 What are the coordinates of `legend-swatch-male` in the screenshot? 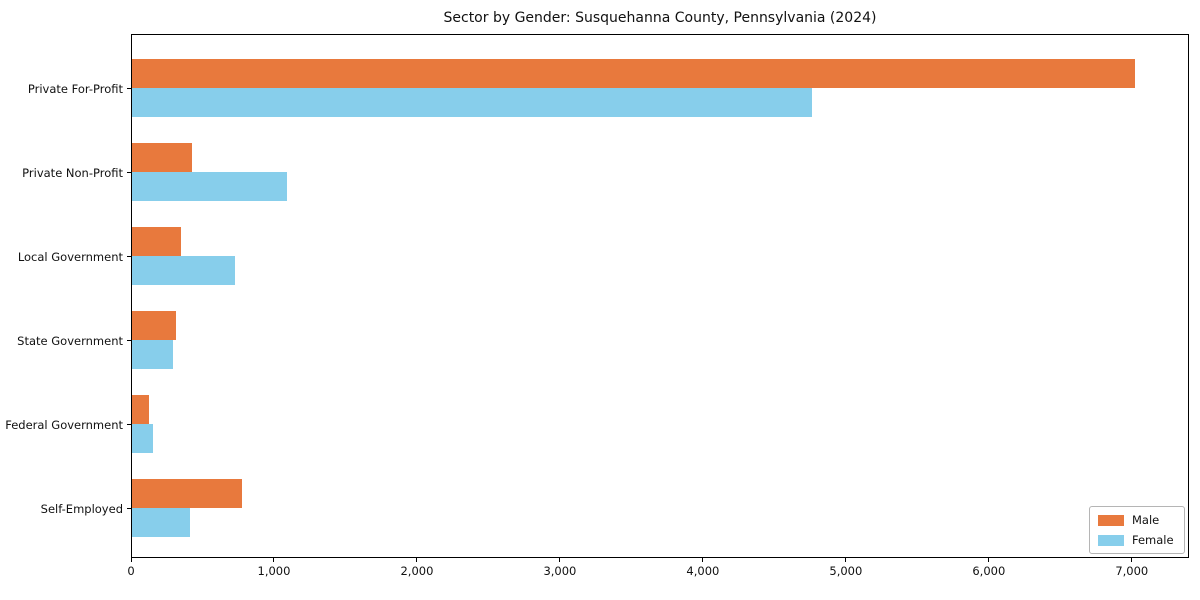 It's located at (1111, 520).